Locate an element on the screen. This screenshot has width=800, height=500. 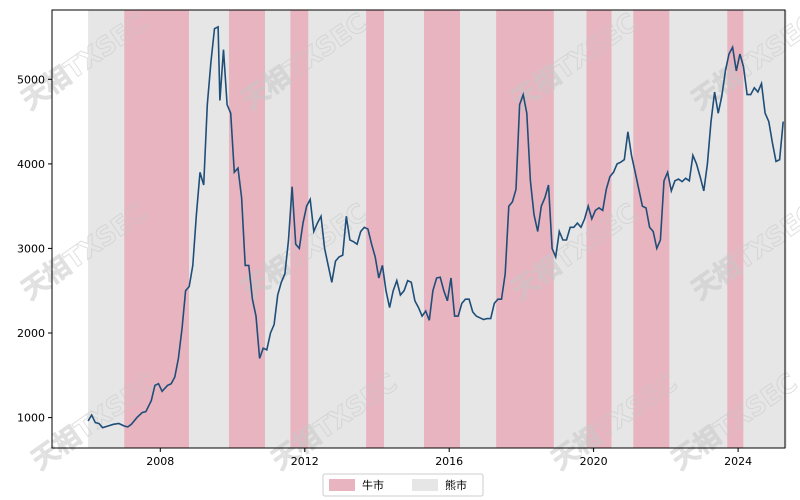
y-tick-label-1000: 1000 is located at coordinates (31, 418).